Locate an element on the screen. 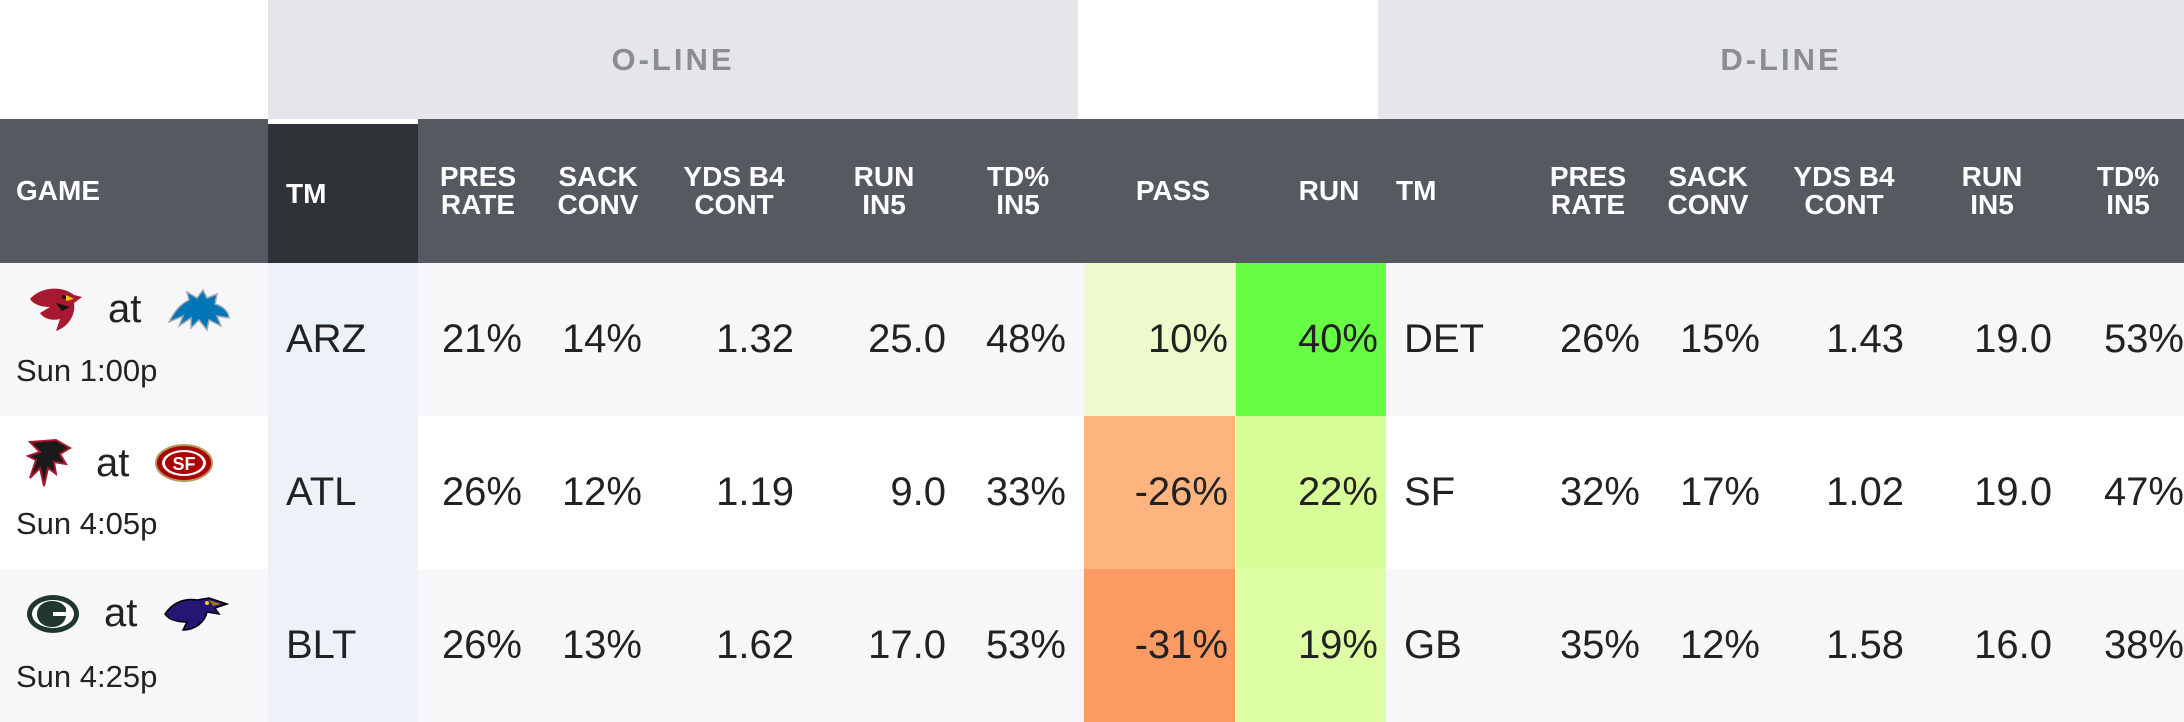  o-line-group-label: O-LINE is located at coordinates (673, 59).